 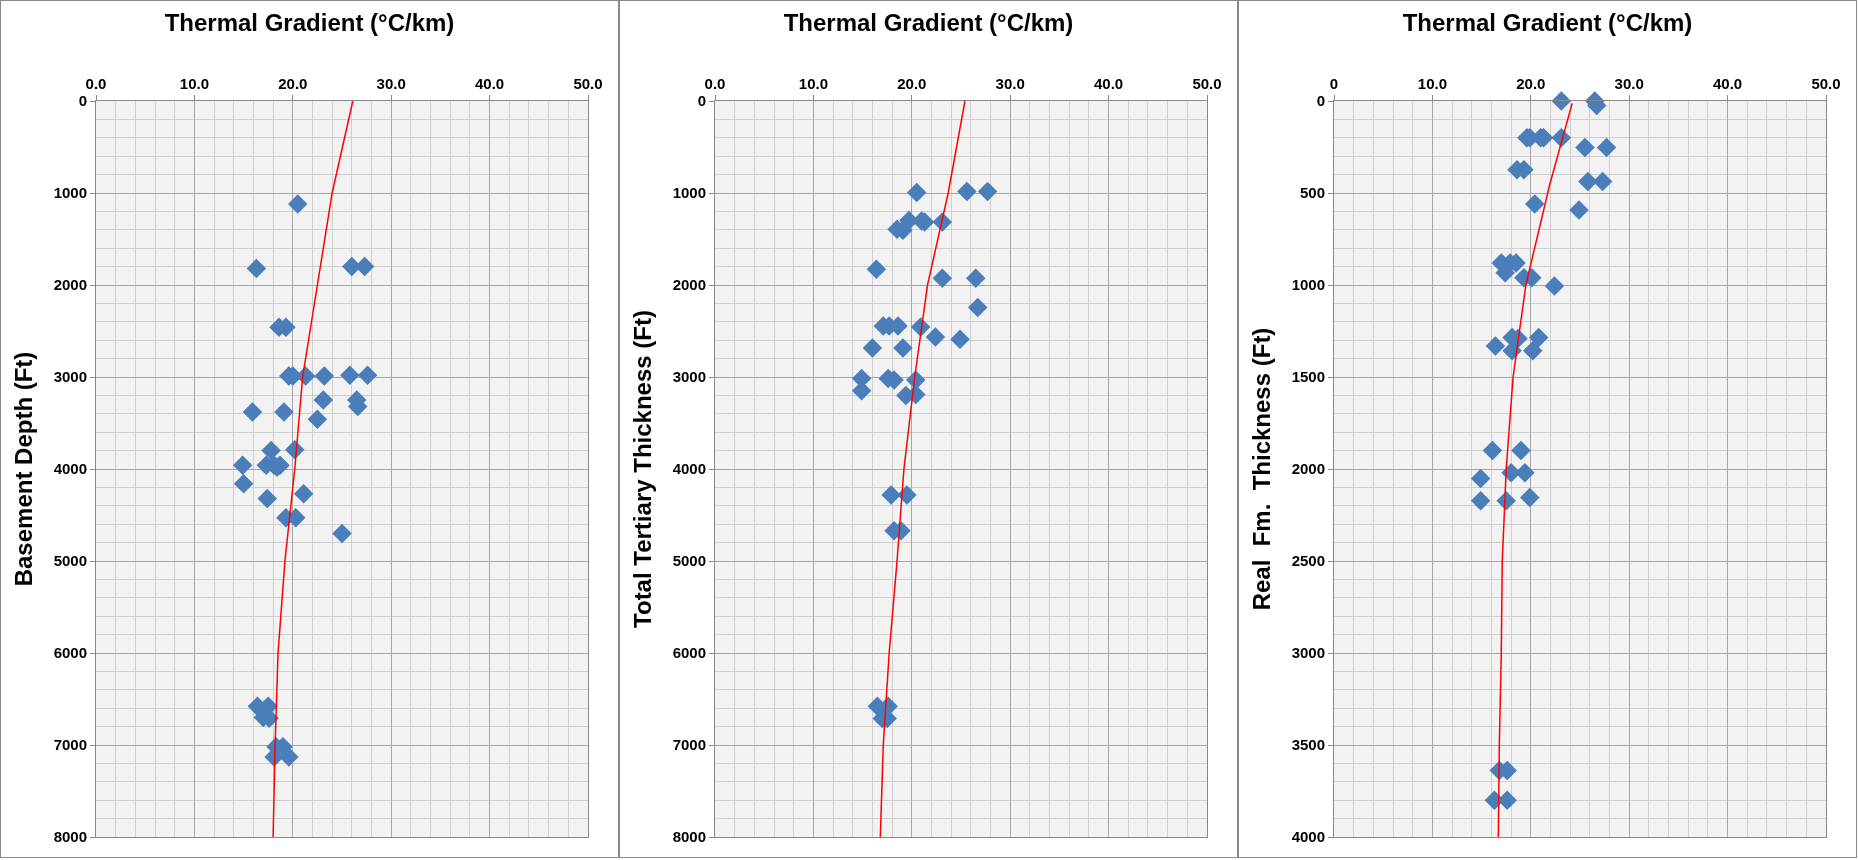 I want to click on y-tick-label: 2500, so click(x=1308, y=561).